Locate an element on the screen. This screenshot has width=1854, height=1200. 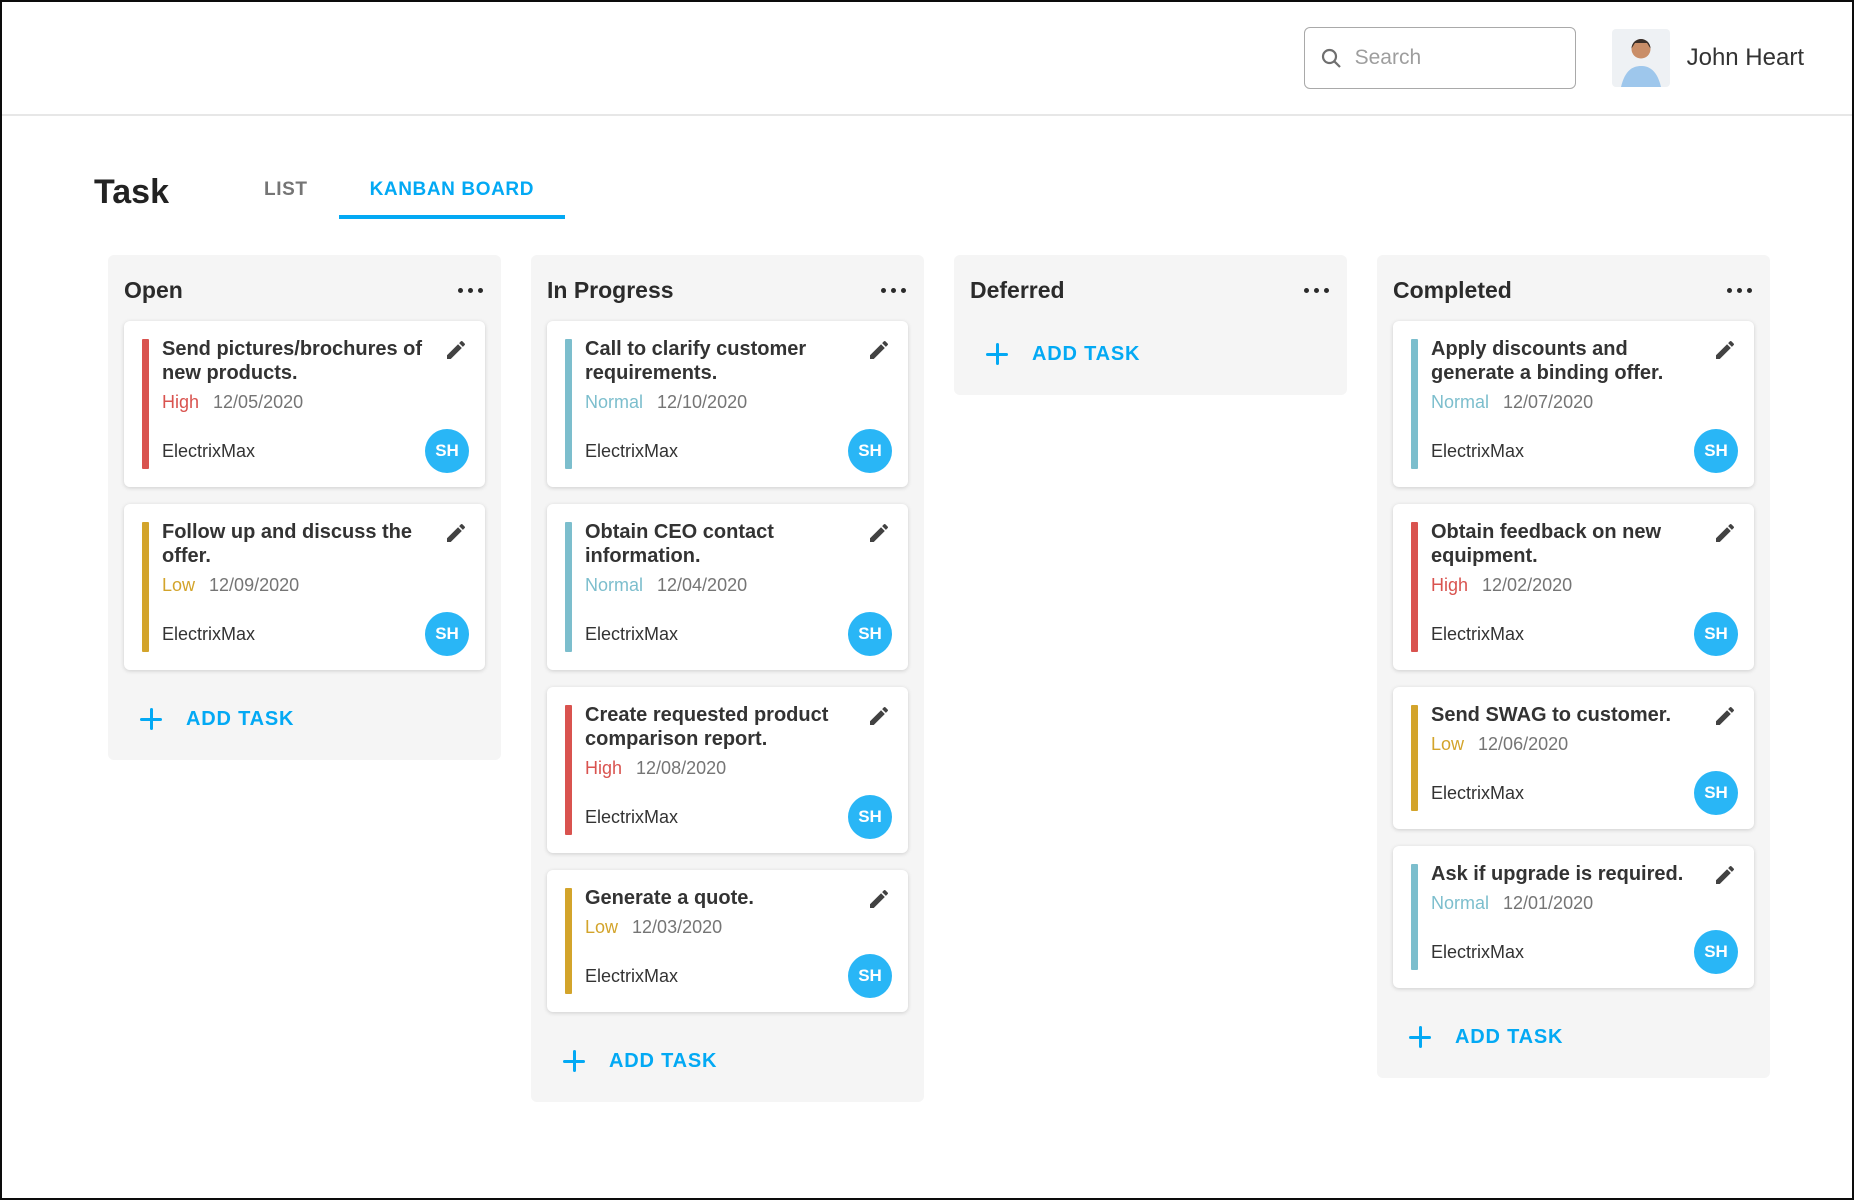
card-title: Ask if upgrade is required. is located at coordinates (1557, 874).